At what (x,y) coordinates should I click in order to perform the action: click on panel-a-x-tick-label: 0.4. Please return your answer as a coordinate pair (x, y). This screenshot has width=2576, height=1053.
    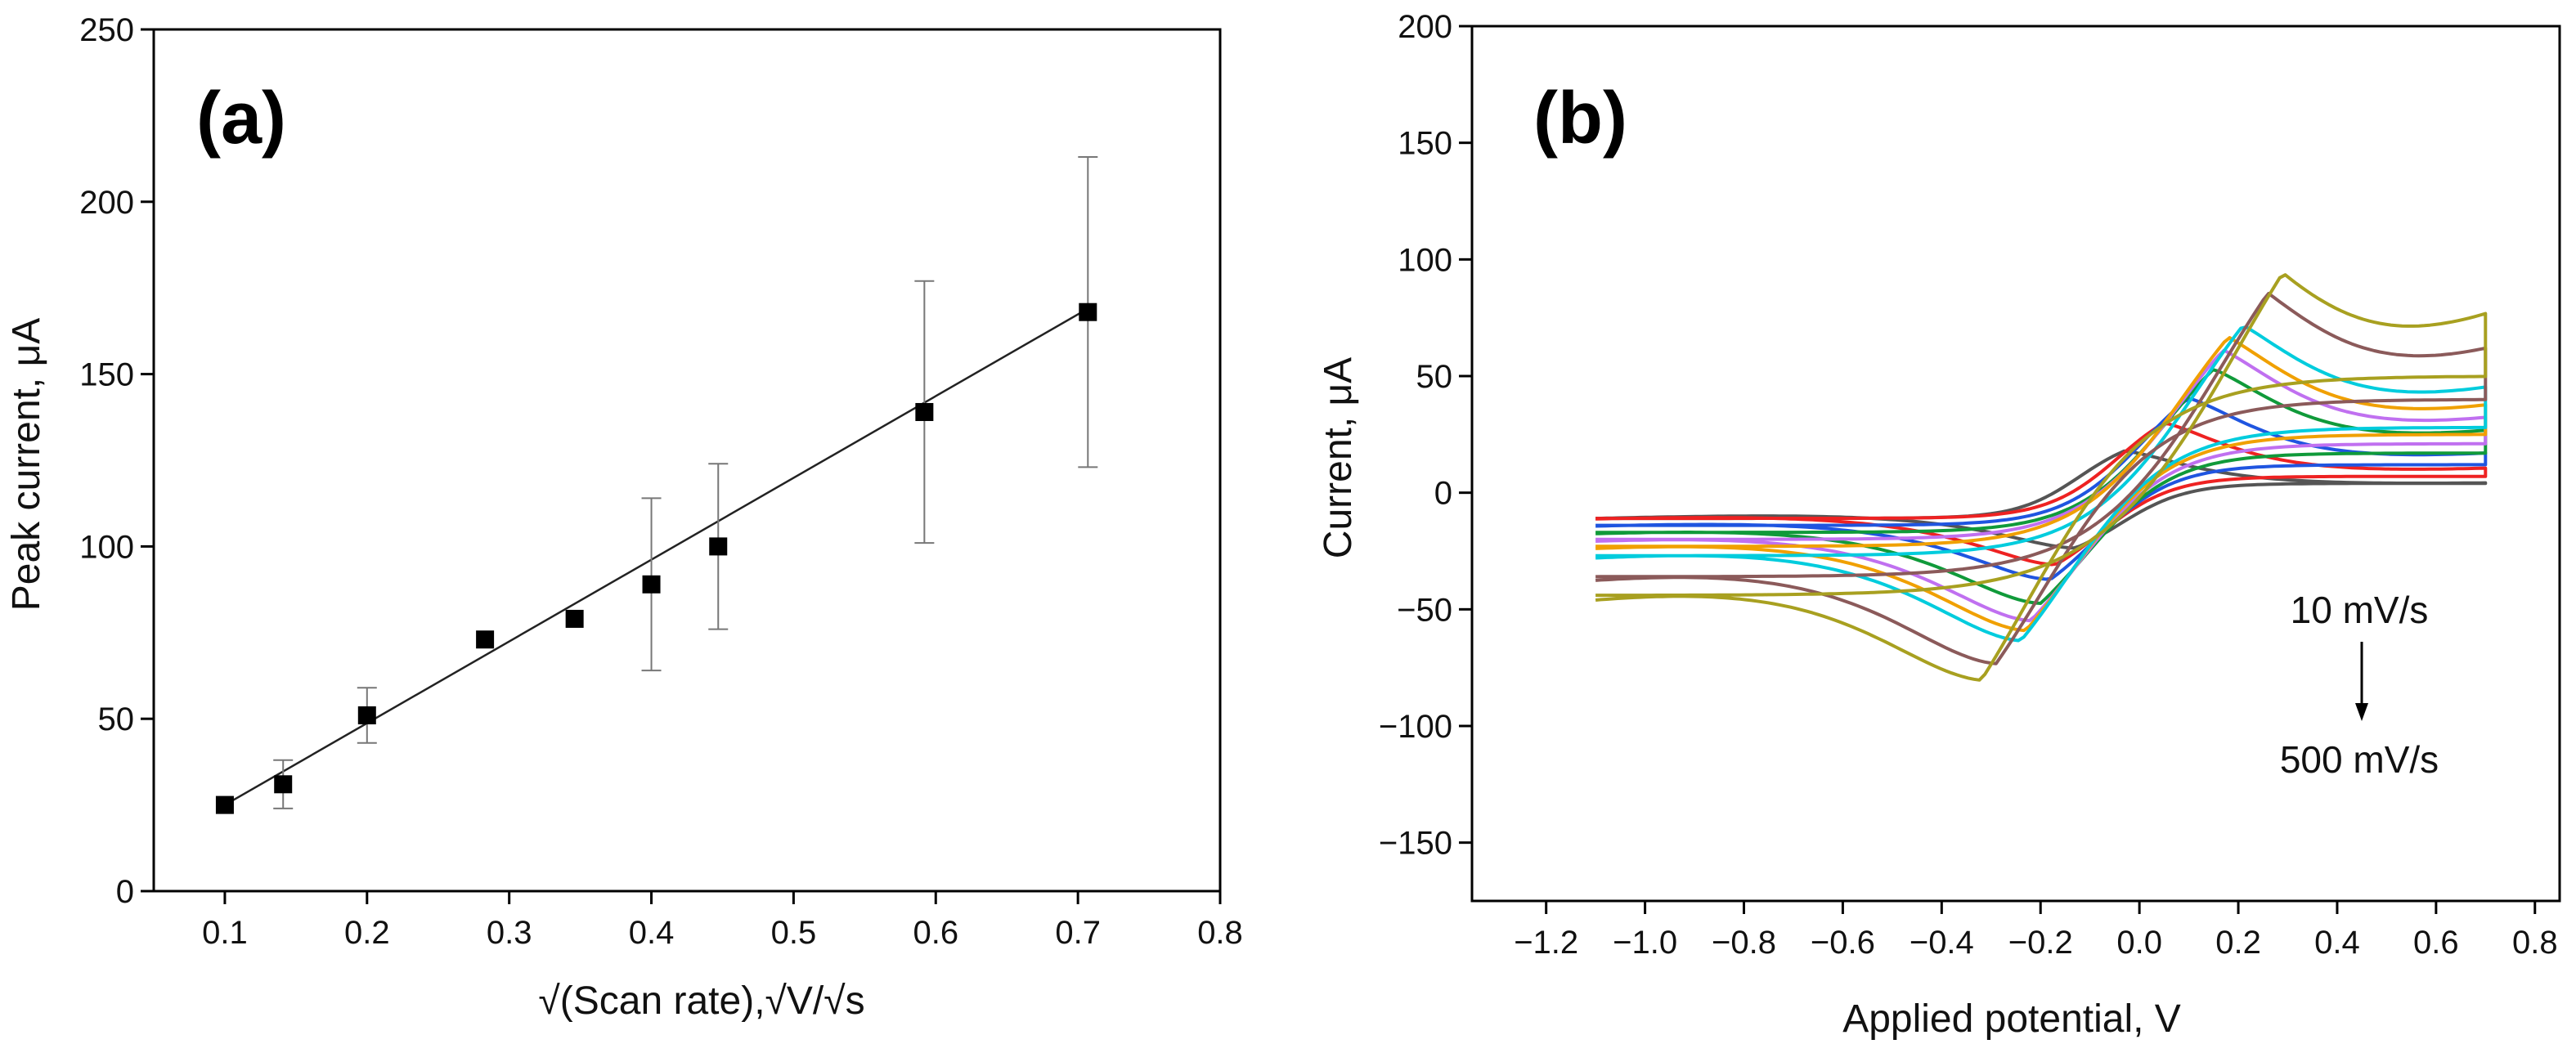
    Looking at the image, I should click on (652, 933).